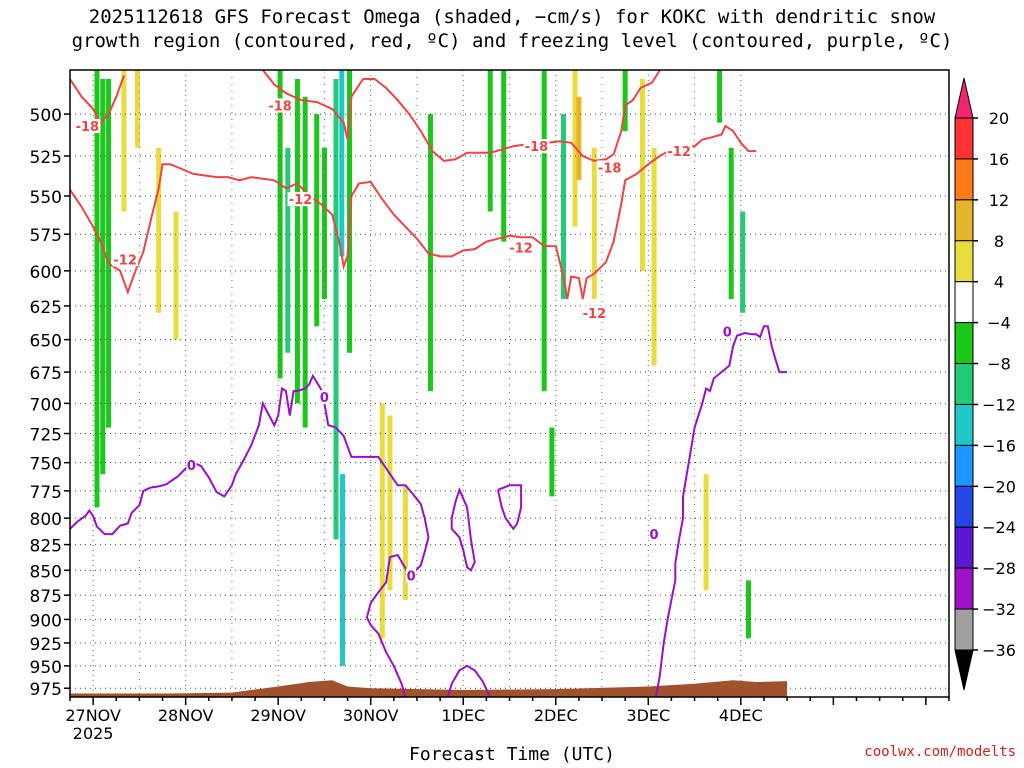  I want to click on x-tick-label: 27NOV, so click(93, 715).